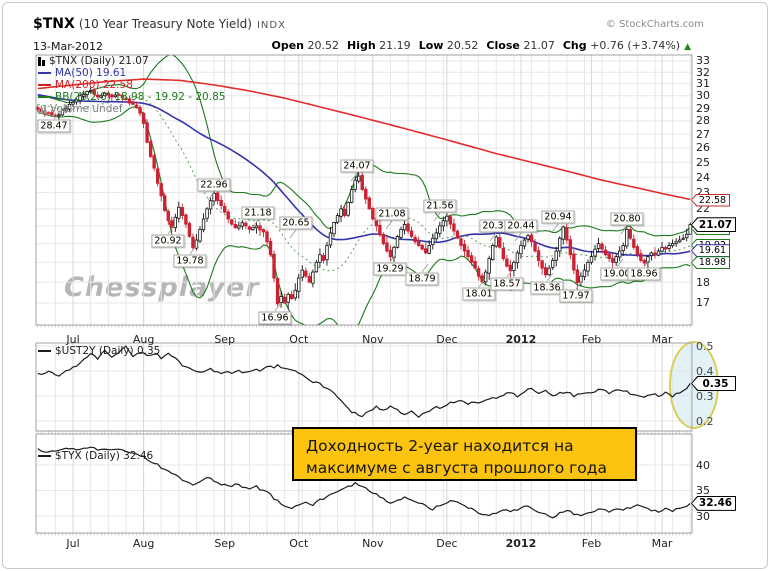  Describe the element at coordinates (558, 217) in the screenshot. I see `price-label: 20.94` at that location.